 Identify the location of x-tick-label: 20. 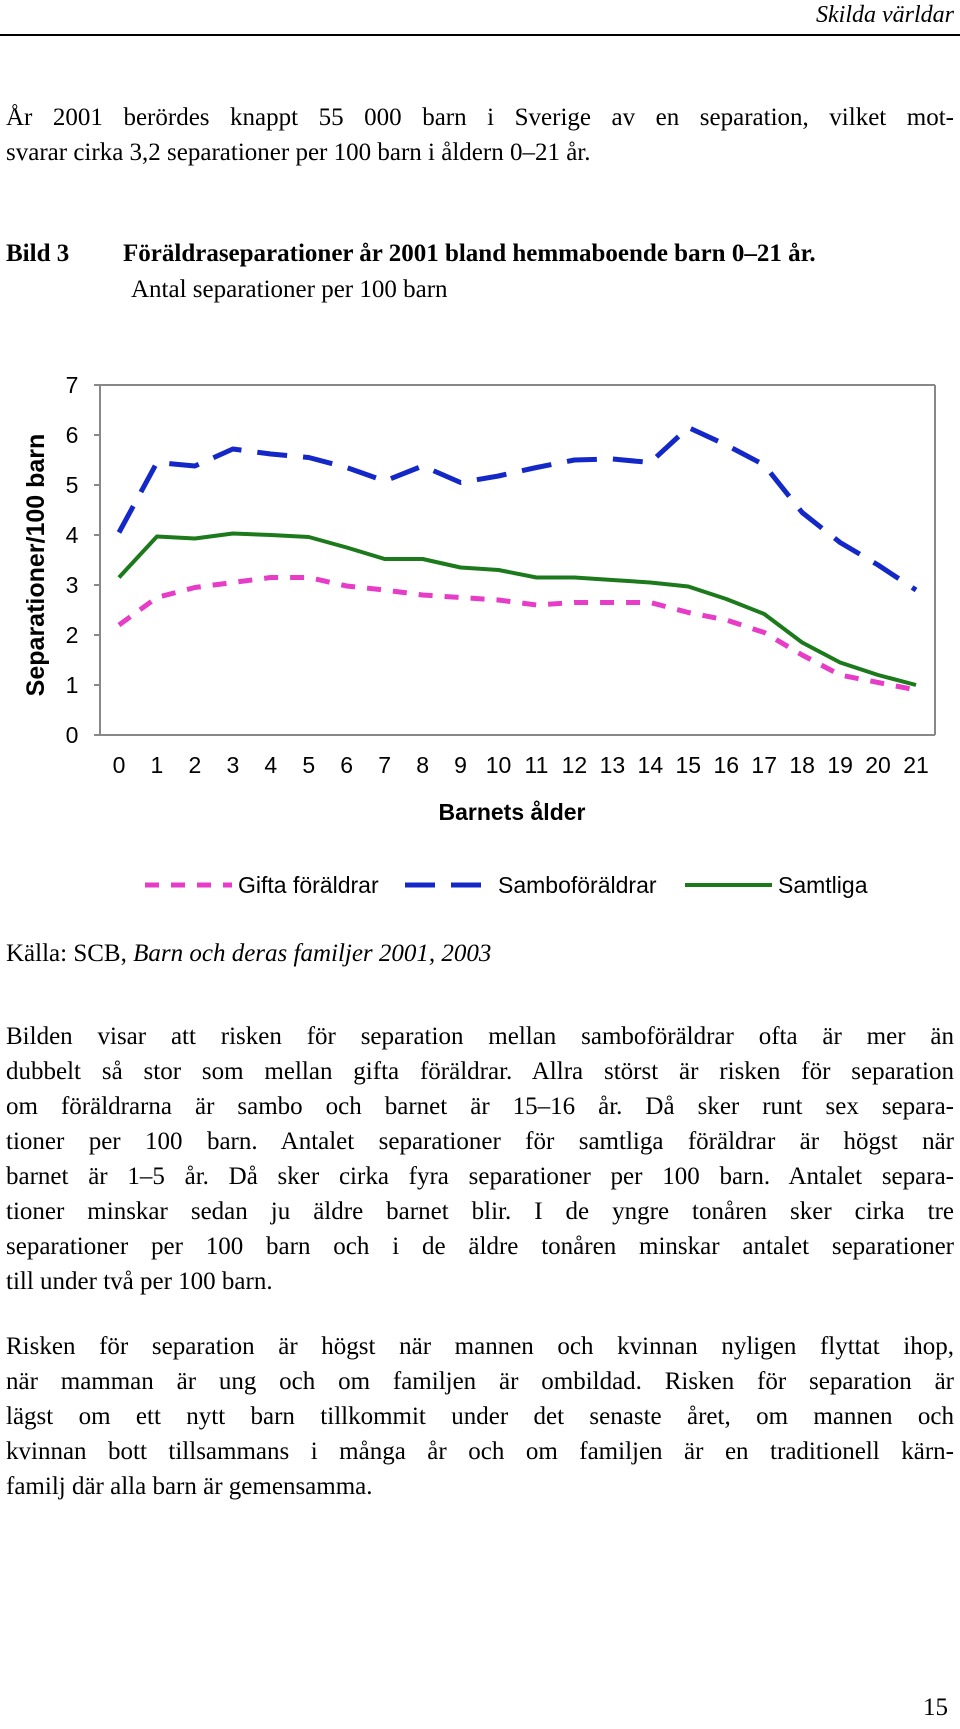
(878, 765).